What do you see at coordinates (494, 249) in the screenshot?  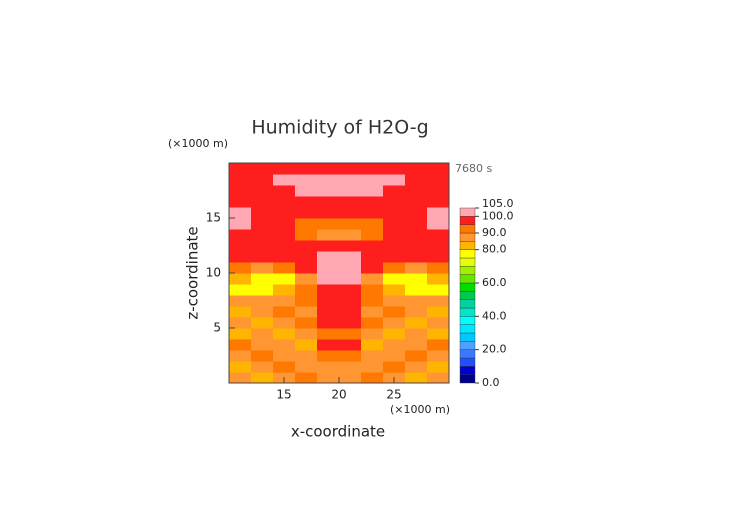 I see `colorbar-label: 80.0` at bounding box center [494, 249].